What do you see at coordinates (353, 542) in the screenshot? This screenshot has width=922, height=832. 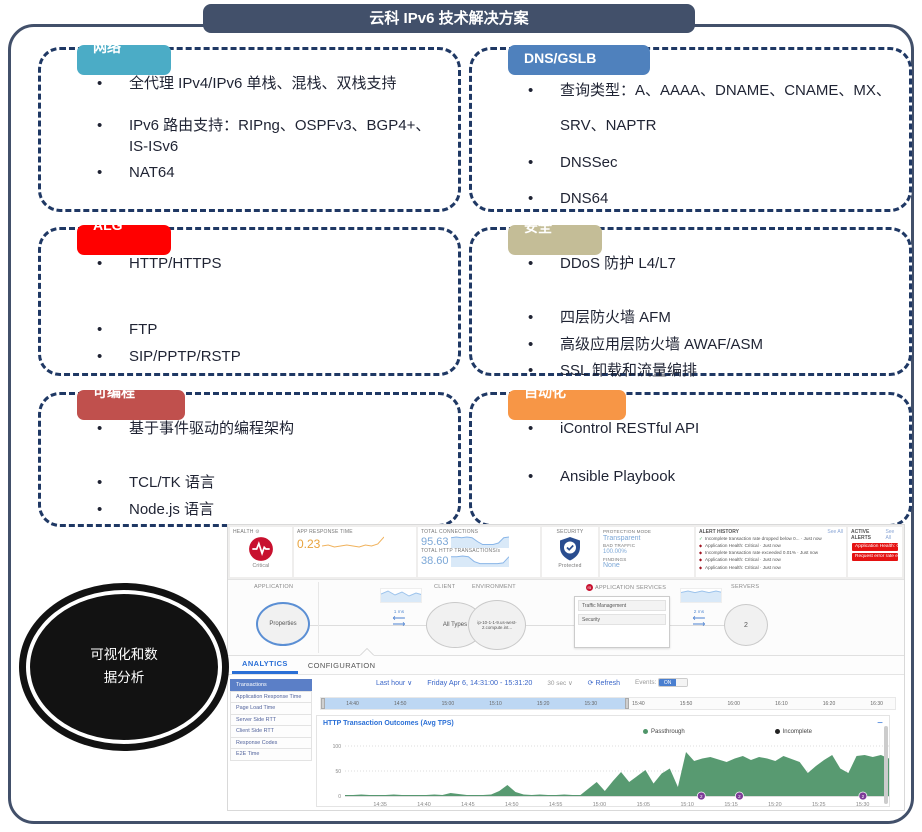 I see `app-response-sparkline` at bounding box center [353, 542].